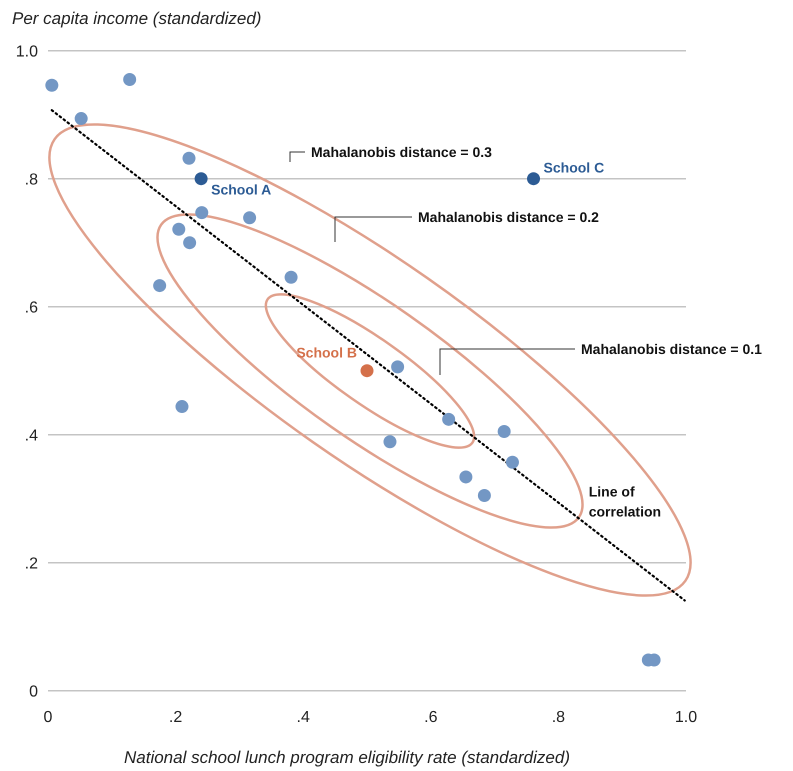  Describe the element at coordinates (137, 18) in the screenshot. I see `y-axis-title: Per capita income (standardized)` at that location.